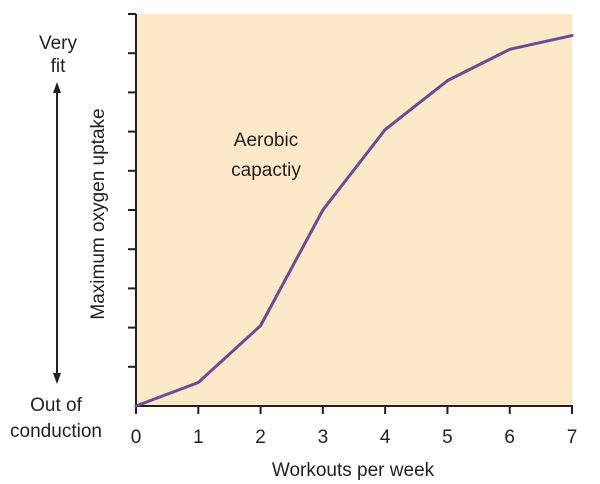 This screenshot has height=484, width=600. Describe the element at coordinates (260, 437) in the screenshot. I see `x-tick-label: 2` at that location.